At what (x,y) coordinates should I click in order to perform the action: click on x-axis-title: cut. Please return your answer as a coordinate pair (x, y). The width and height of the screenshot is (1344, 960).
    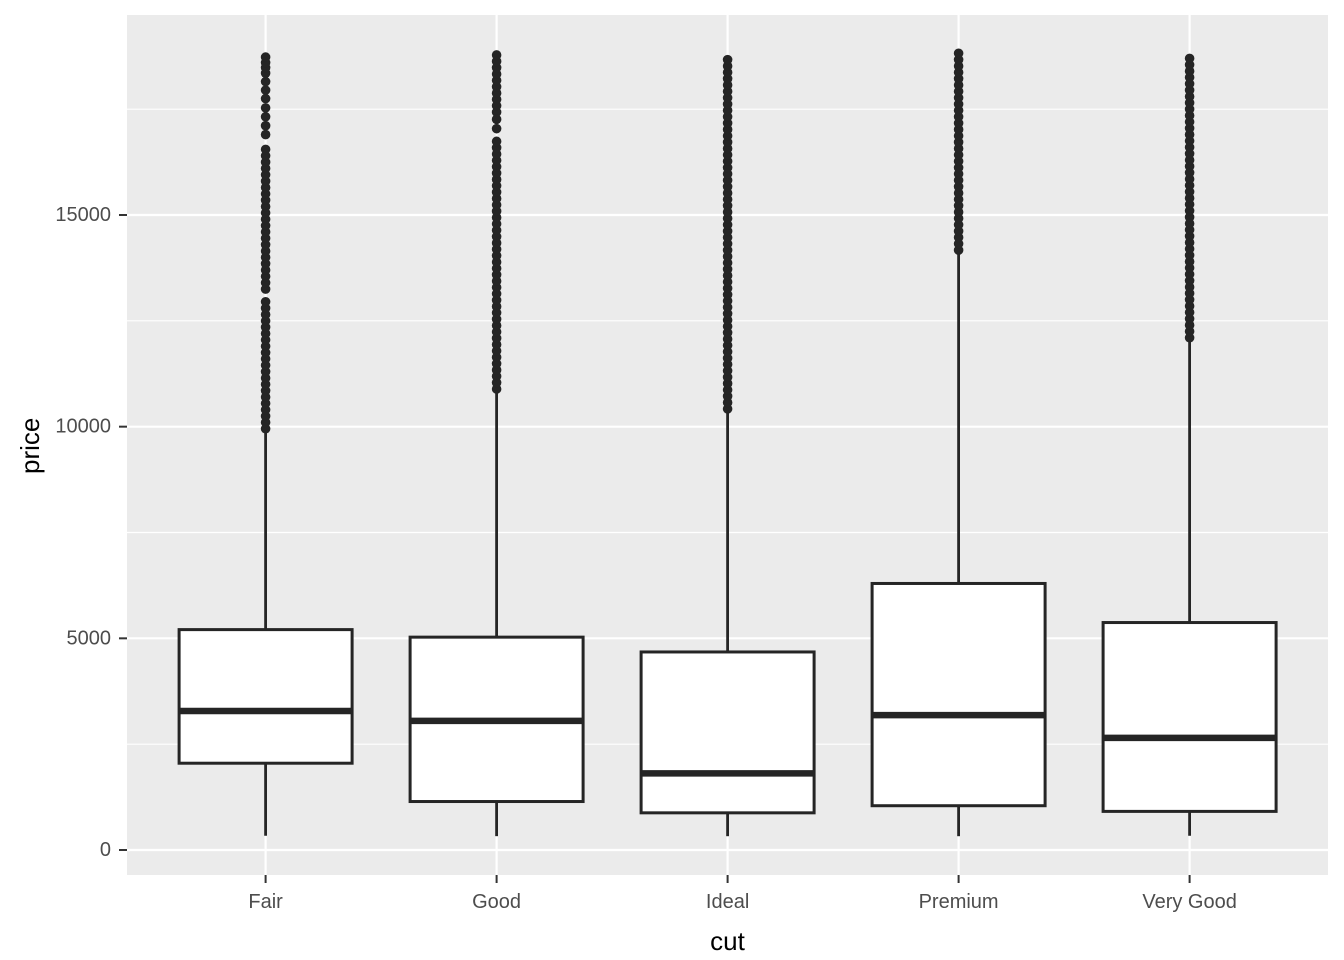
    Looking at the image, I should click on (727, 941).